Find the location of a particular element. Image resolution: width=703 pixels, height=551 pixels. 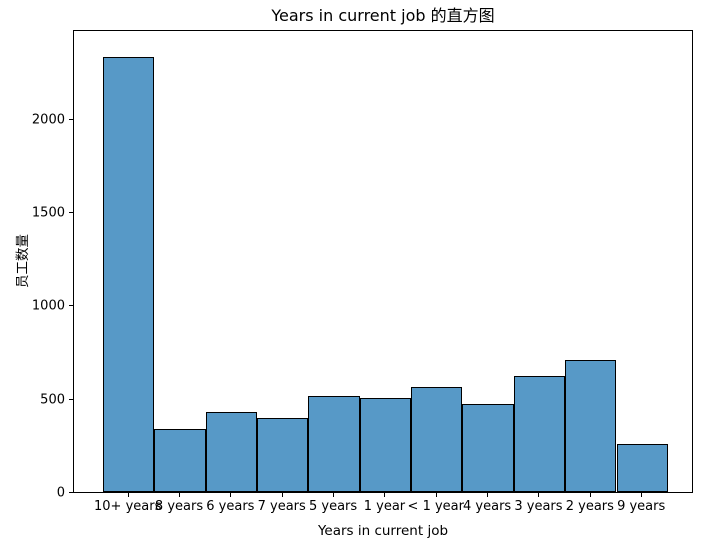

histogram-bar-8-years is located at coordinates (180, 460).